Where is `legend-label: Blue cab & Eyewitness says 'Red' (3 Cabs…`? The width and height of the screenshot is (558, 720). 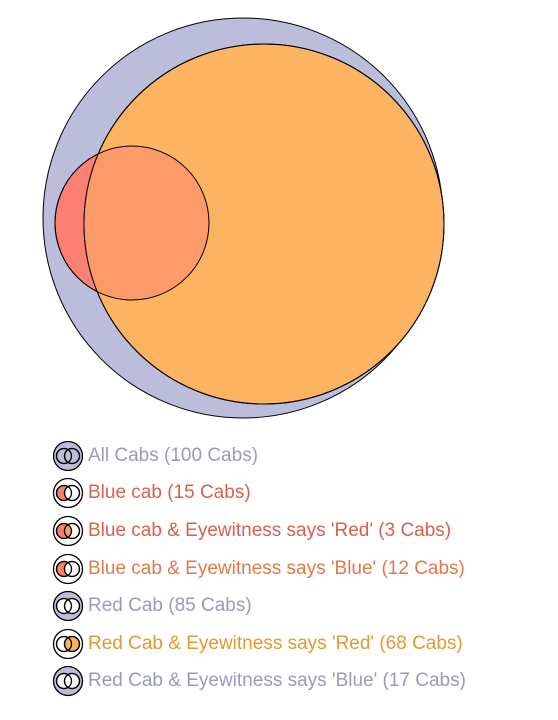 legend-label: Blue cab & Eyewitness says 'Red' (3 Cabs… is located at coordinates (270, 530).